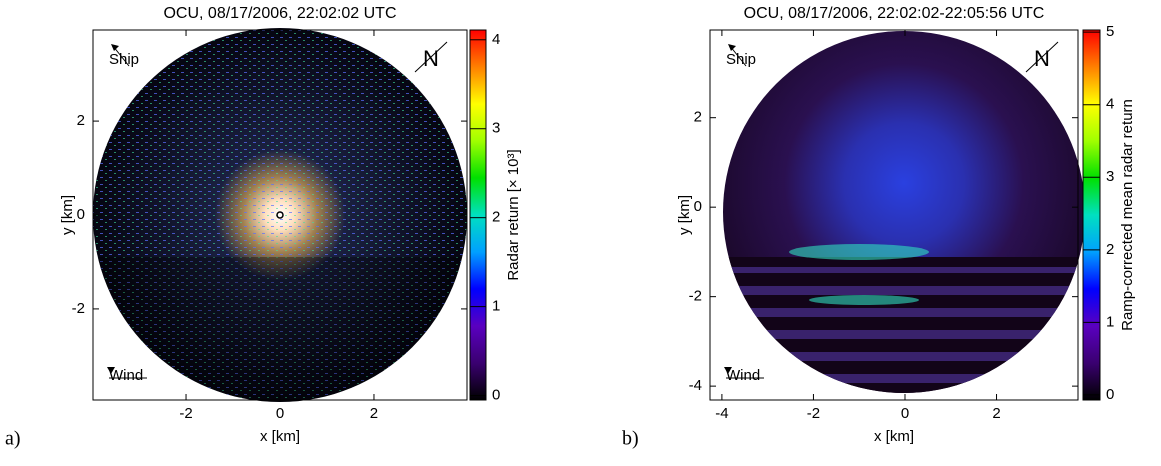  I want to click on origin-mark, so click(280, 215).